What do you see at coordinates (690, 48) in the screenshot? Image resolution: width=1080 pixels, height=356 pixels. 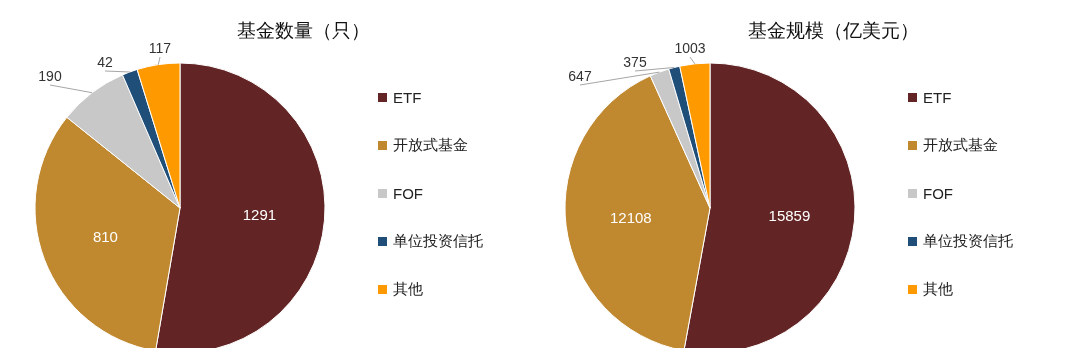 I see `data-label: 1003` at bounding box center [690, 48].